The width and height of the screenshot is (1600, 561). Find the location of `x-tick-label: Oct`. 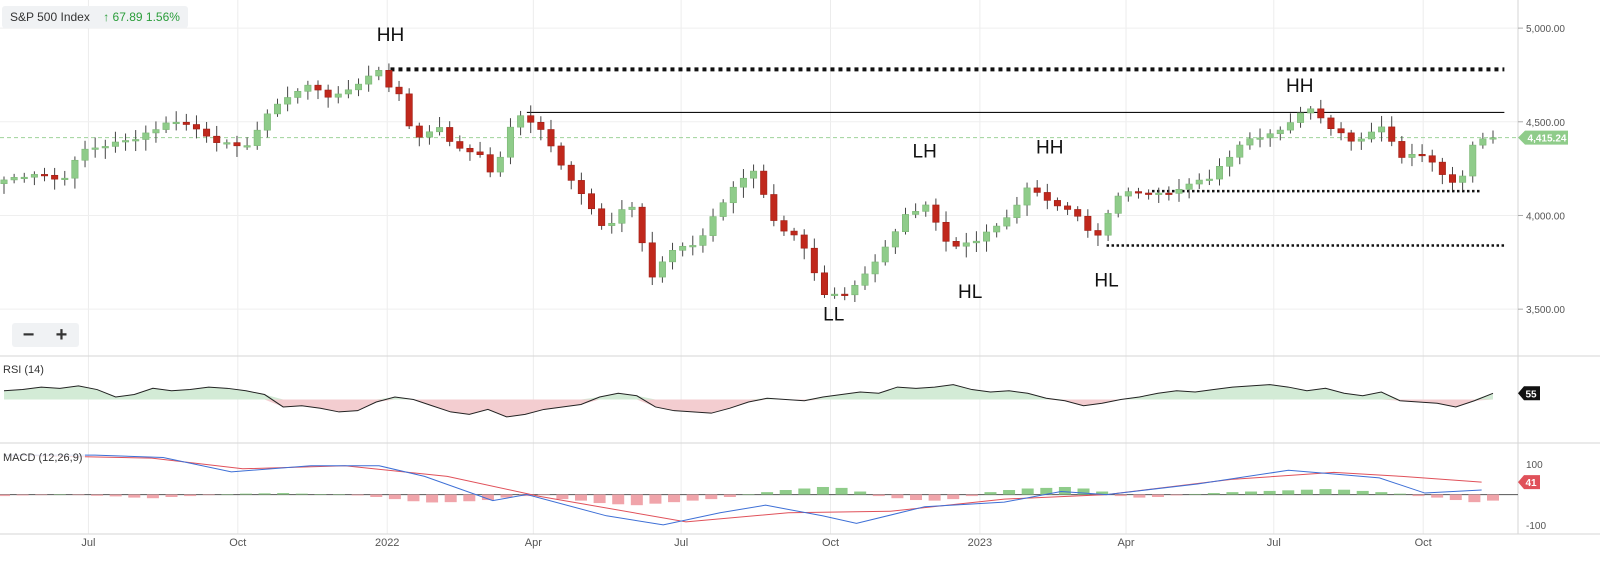

x-tick-label: Oct is located at coordinates (830, 543).